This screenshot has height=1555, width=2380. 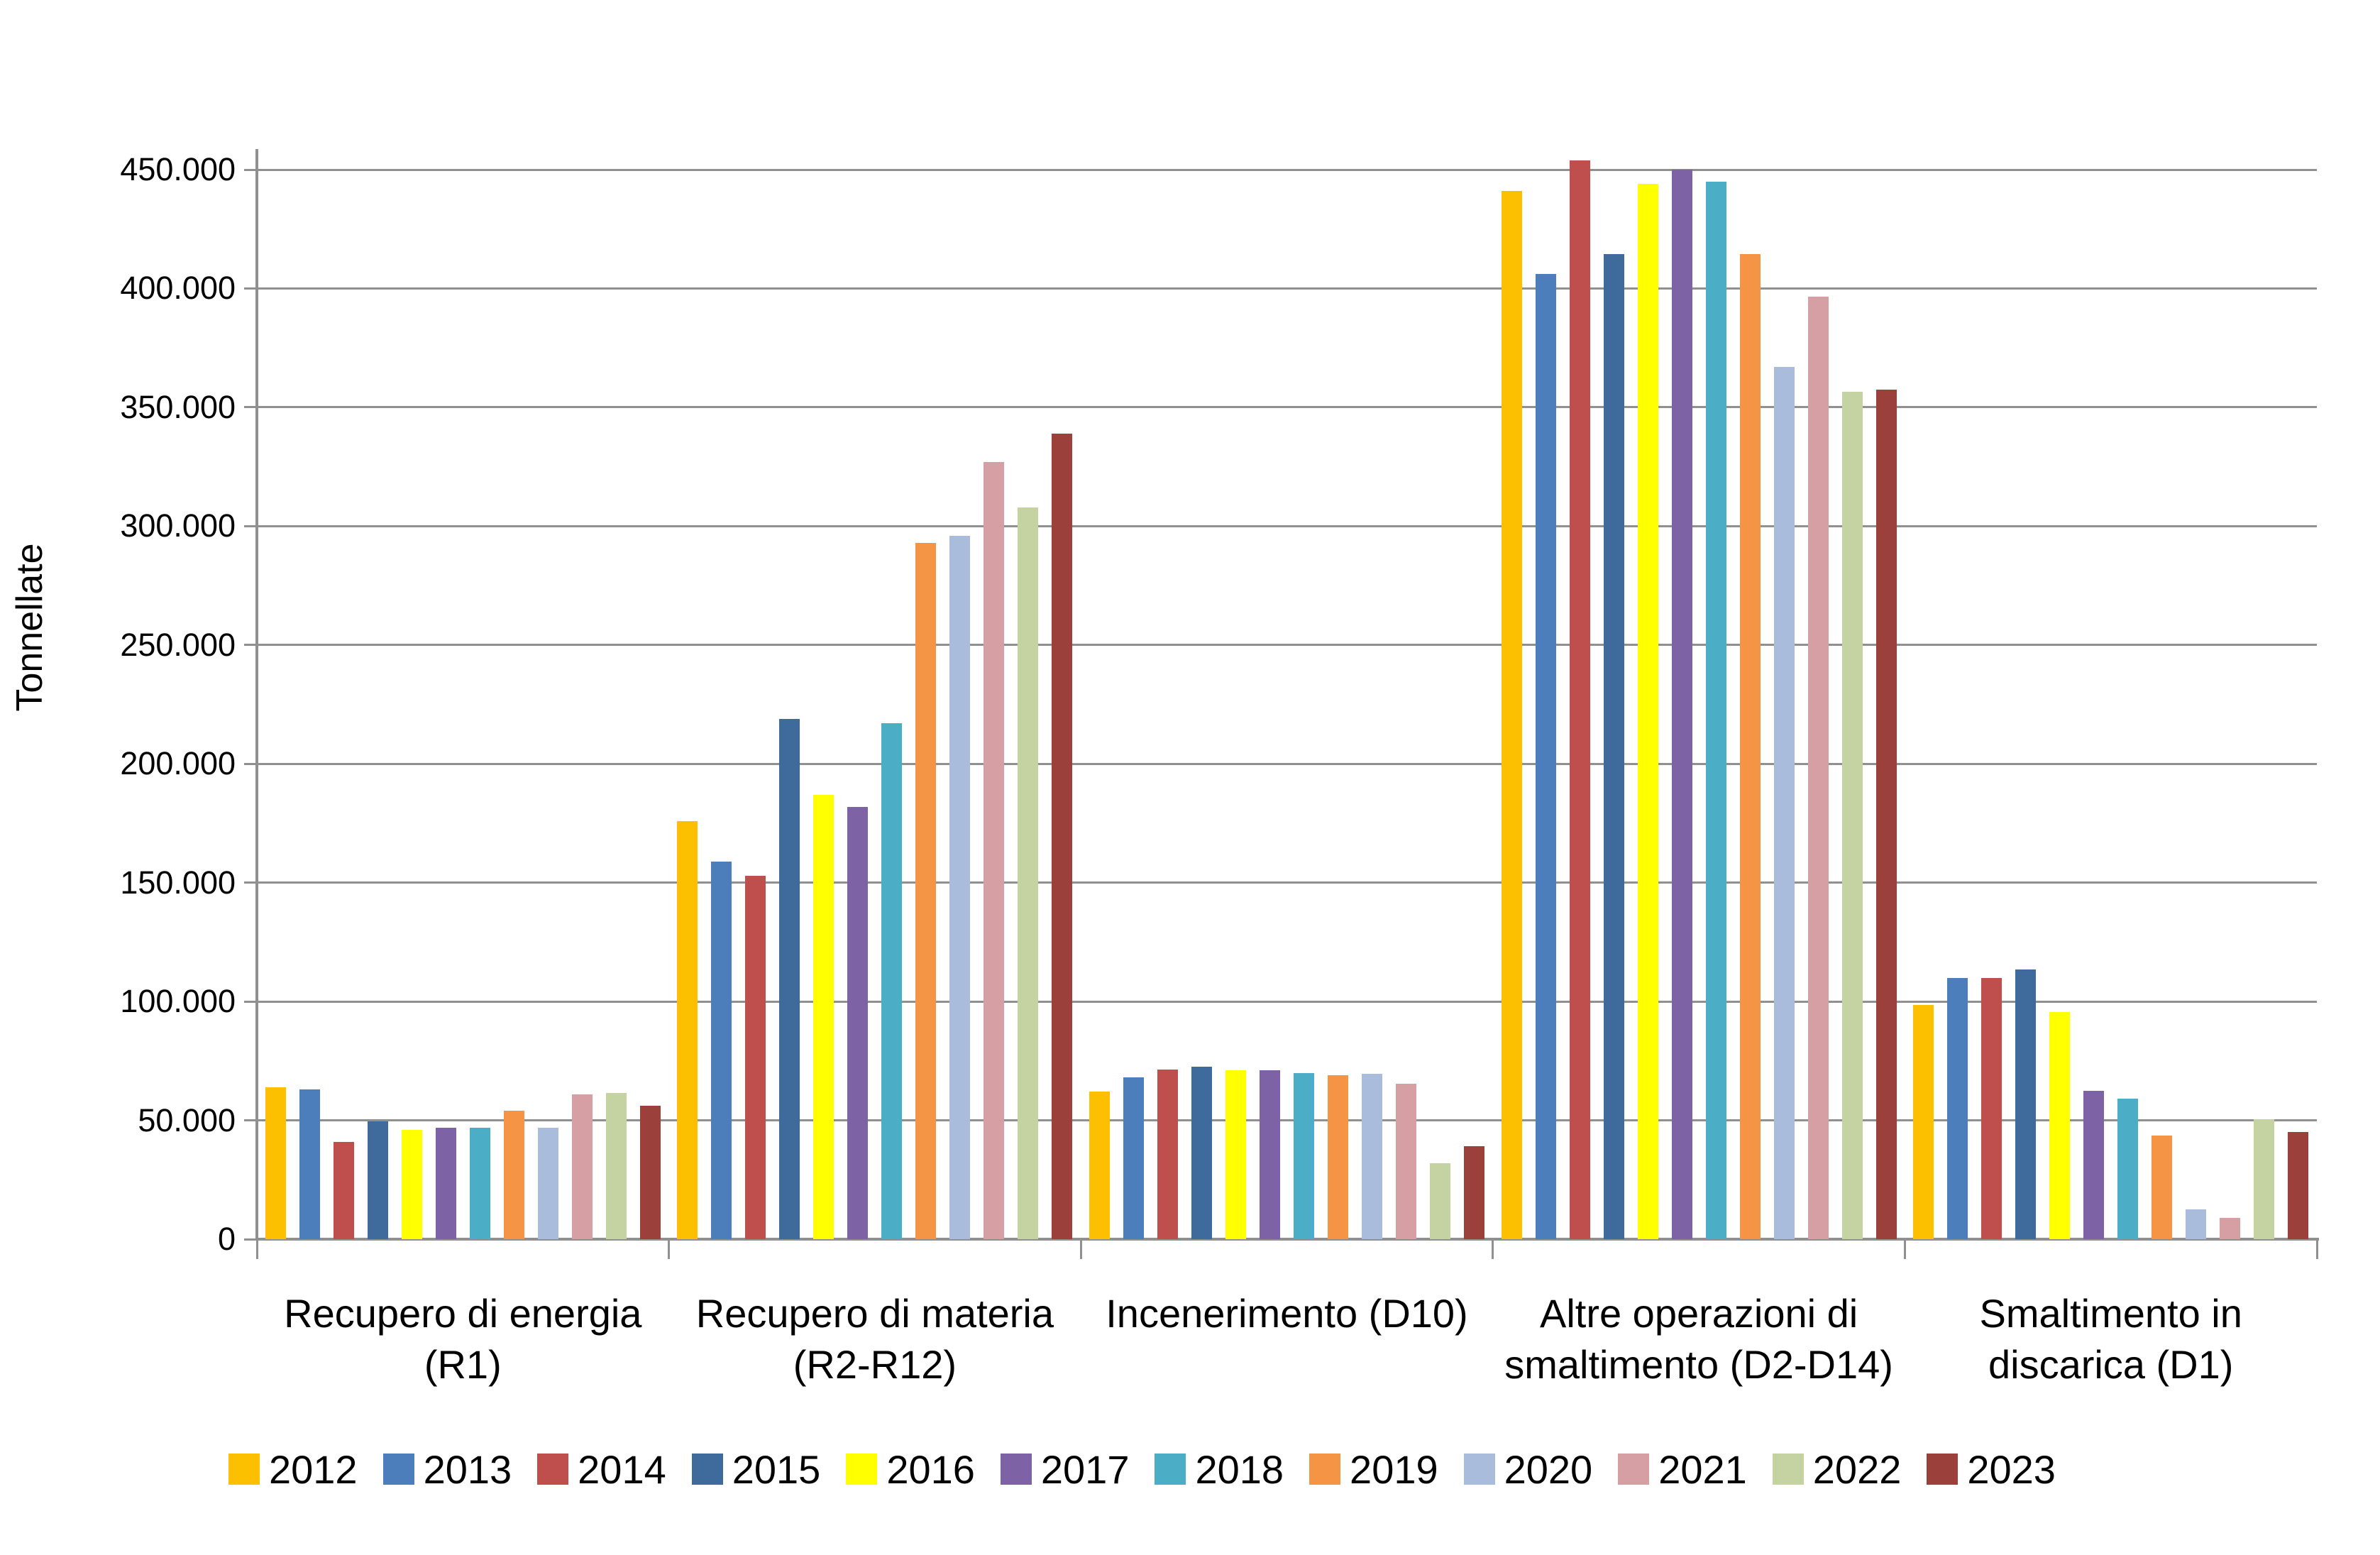 I want to click on legend-entry: 2023, so click(x=1992, y=1470).